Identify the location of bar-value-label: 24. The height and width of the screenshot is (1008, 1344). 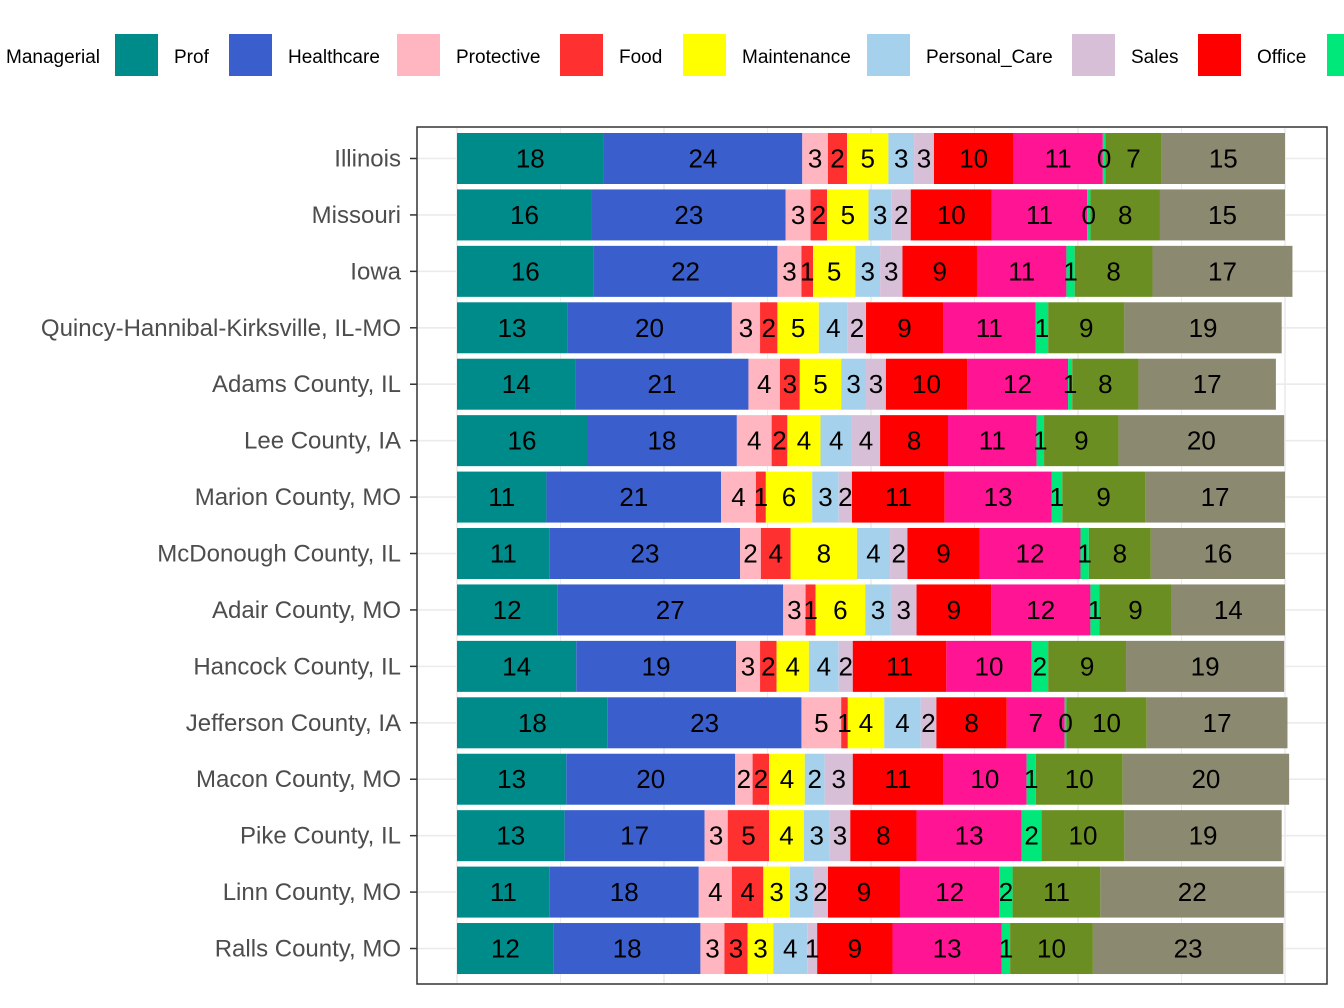
(702, 159).